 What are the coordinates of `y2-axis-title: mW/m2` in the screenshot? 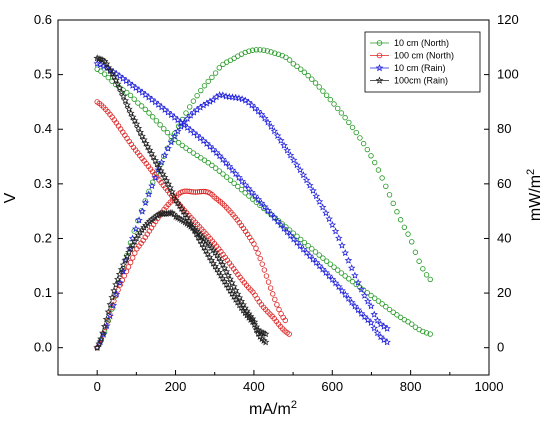 It's located at (534, 195).